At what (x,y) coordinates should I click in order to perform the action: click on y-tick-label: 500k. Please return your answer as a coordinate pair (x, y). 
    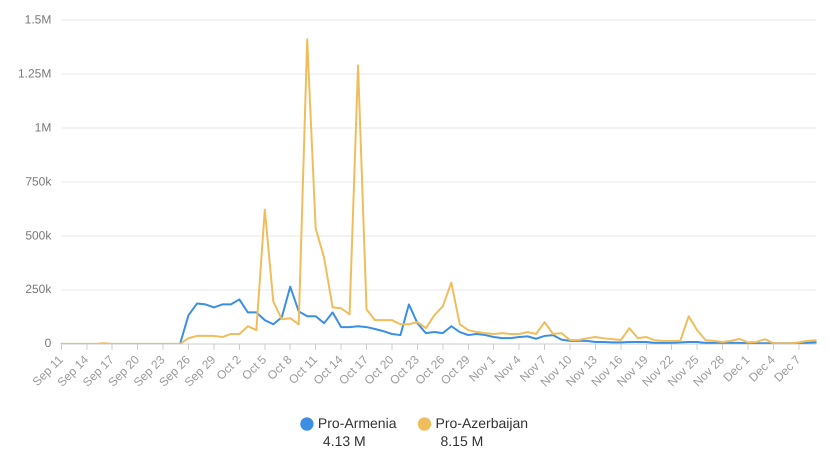
    Looking at the image, I should click on (38, 235).